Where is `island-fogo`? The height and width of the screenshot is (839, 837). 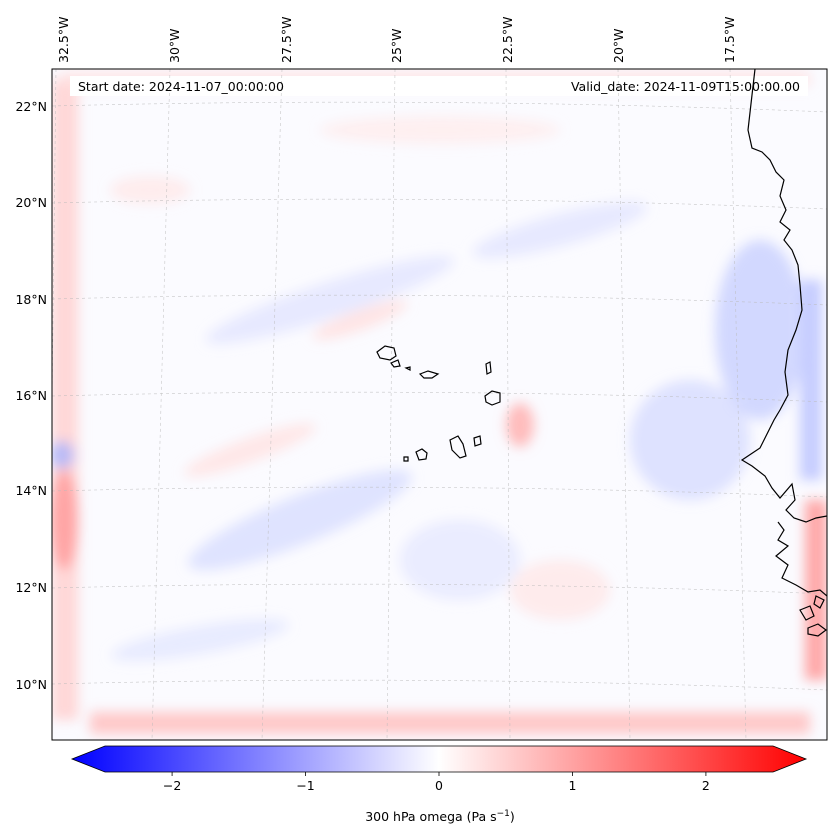
island-fogo is located at coordinates (421, 454).